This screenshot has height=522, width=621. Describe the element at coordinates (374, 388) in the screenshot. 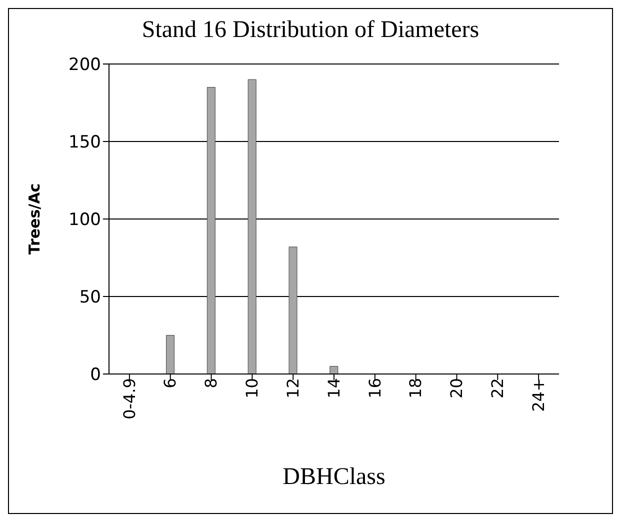

I see `x-tick-label: 16` at that location.